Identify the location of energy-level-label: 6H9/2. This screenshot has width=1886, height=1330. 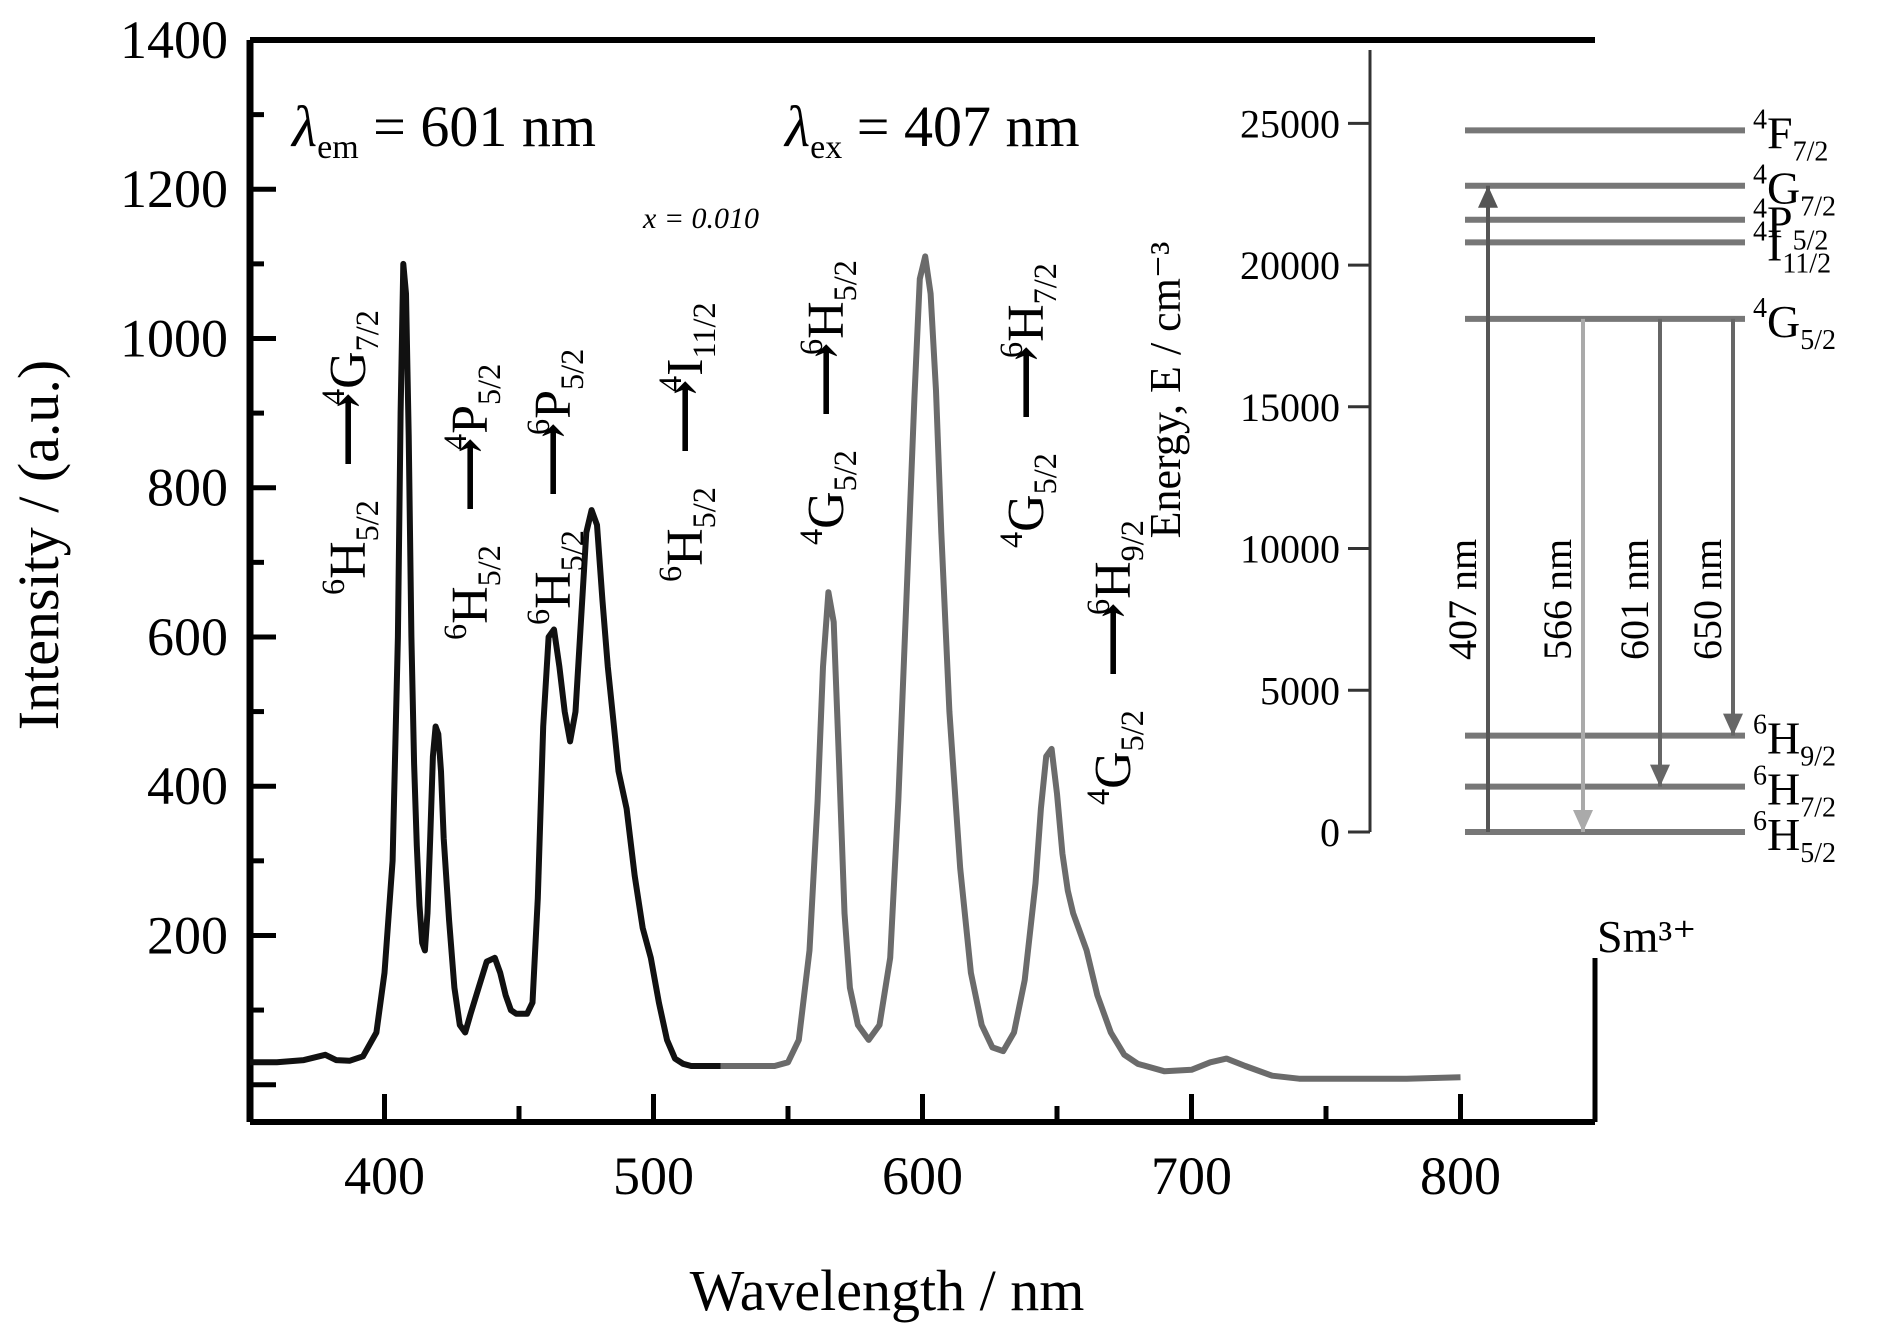
(1794, 741).